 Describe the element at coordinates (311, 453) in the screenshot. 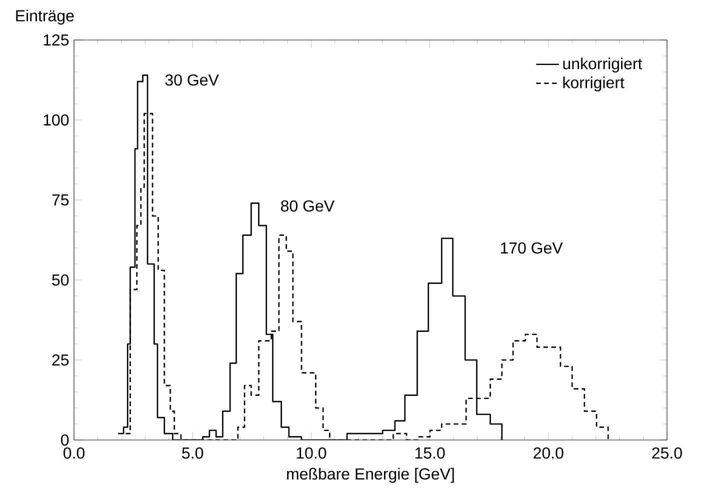

I see `x-tick-label: 10.0` at that location.